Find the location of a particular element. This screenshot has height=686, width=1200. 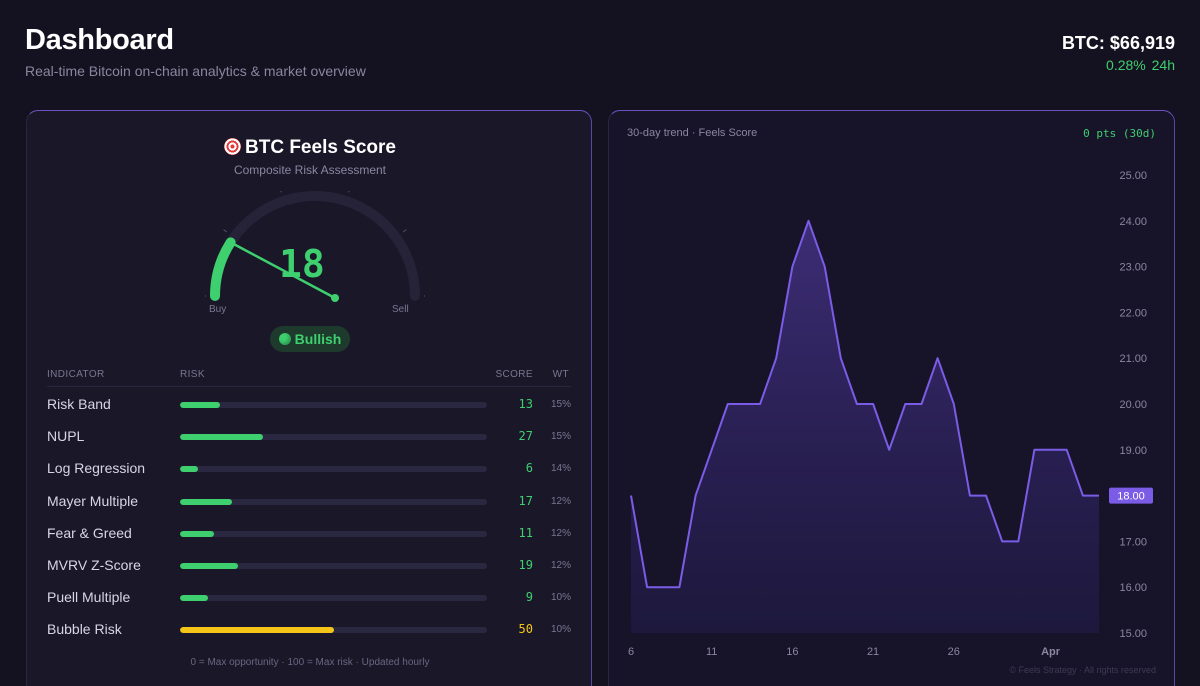

copyright: © Feels Strategy · All rights reserved is located at coordinates (1082, 670).